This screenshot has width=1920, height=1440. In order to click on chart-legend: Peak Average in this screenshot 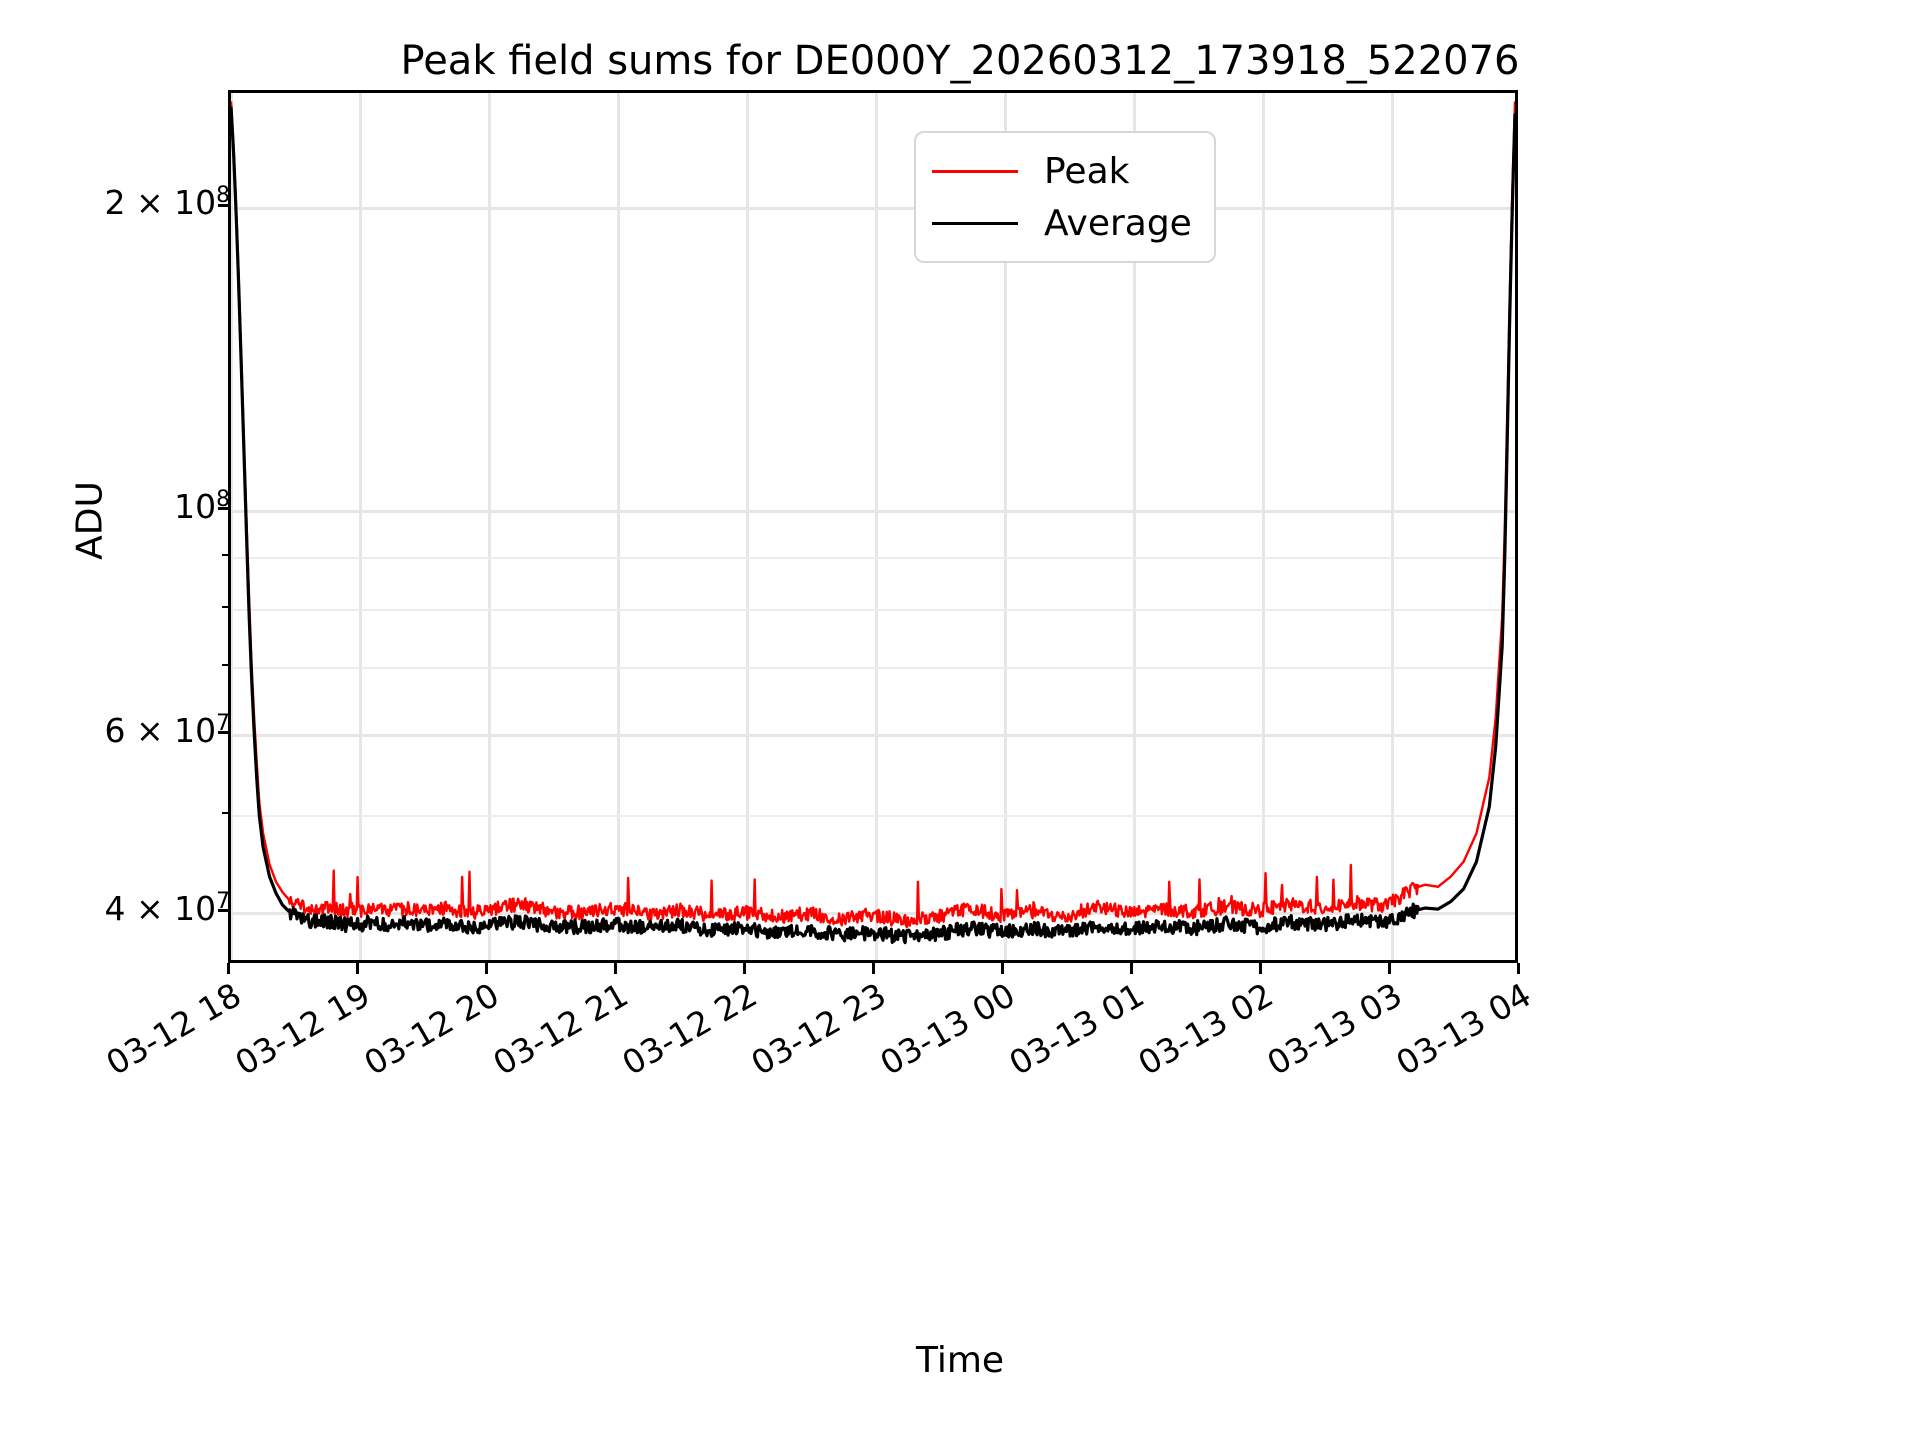, I will do `click(1065, 197)`.